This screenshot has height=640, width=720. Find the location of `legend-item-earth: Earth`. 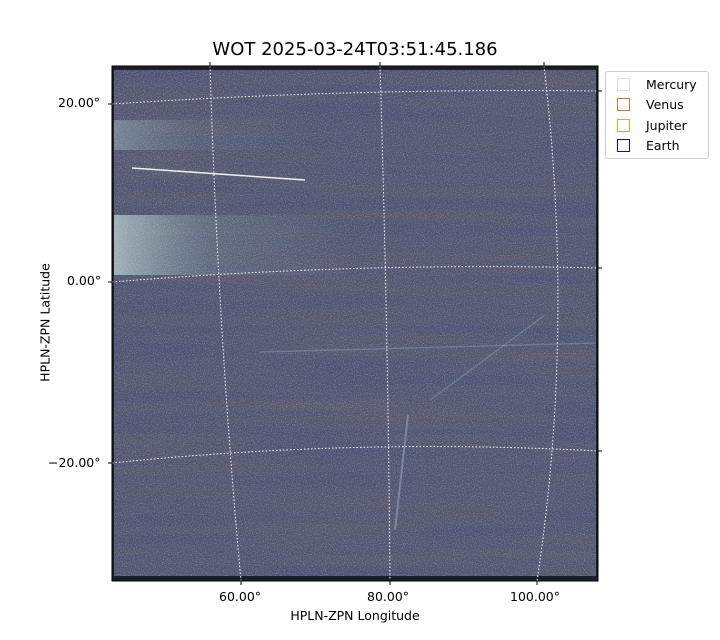

legend-item-earth: Earth is located at coordinates (648, 145).